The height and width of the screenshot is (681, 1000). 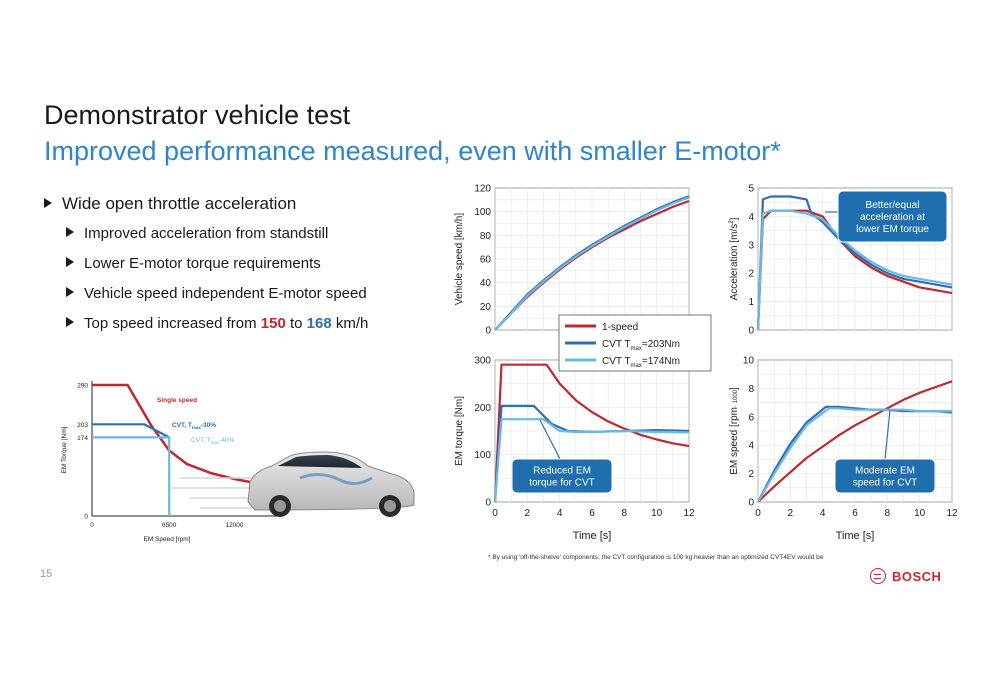 What do you see at coordinates (736, 398) in the screenshot?
I see `y-axis-label-small: · 1000` at bounding box center [736, 398].